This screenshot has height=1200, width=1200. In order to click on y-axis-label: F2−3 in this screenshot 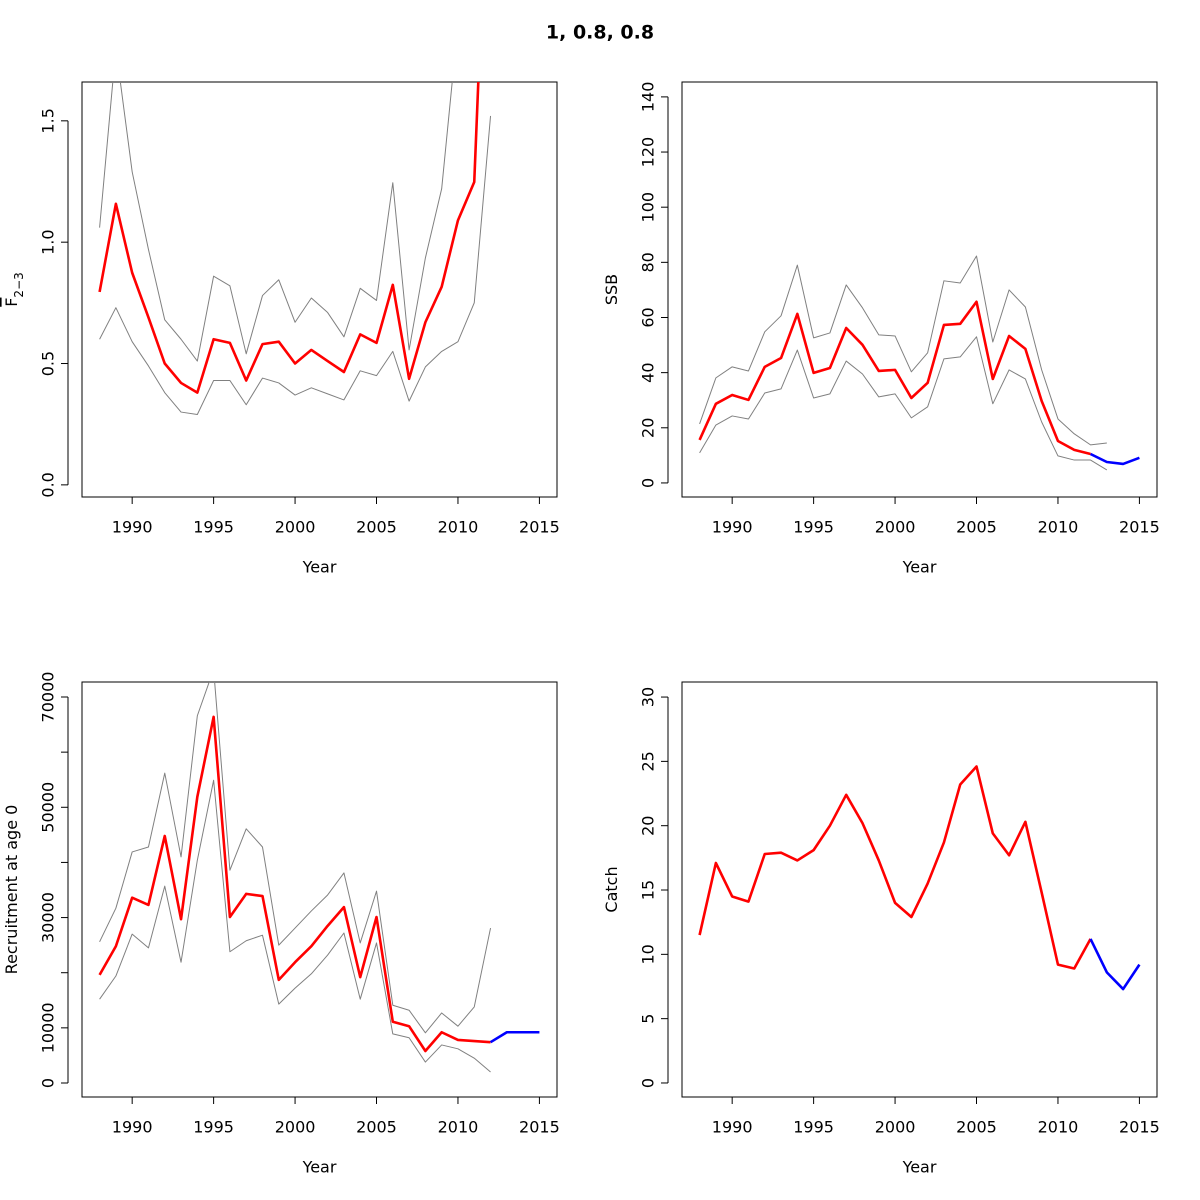, I will do `click(14, 289)`.